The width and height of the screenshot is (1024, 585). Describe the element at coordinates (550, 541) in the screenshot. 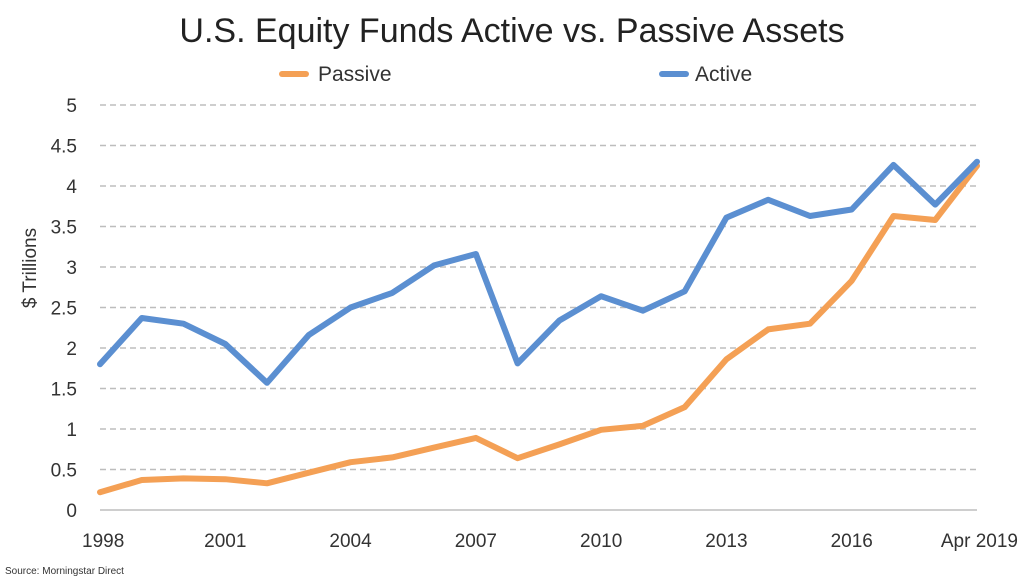

I see `x-axis-ticks: 1998 2001 2004 2007 2010 2013 2016 Apr 2019` at that location.